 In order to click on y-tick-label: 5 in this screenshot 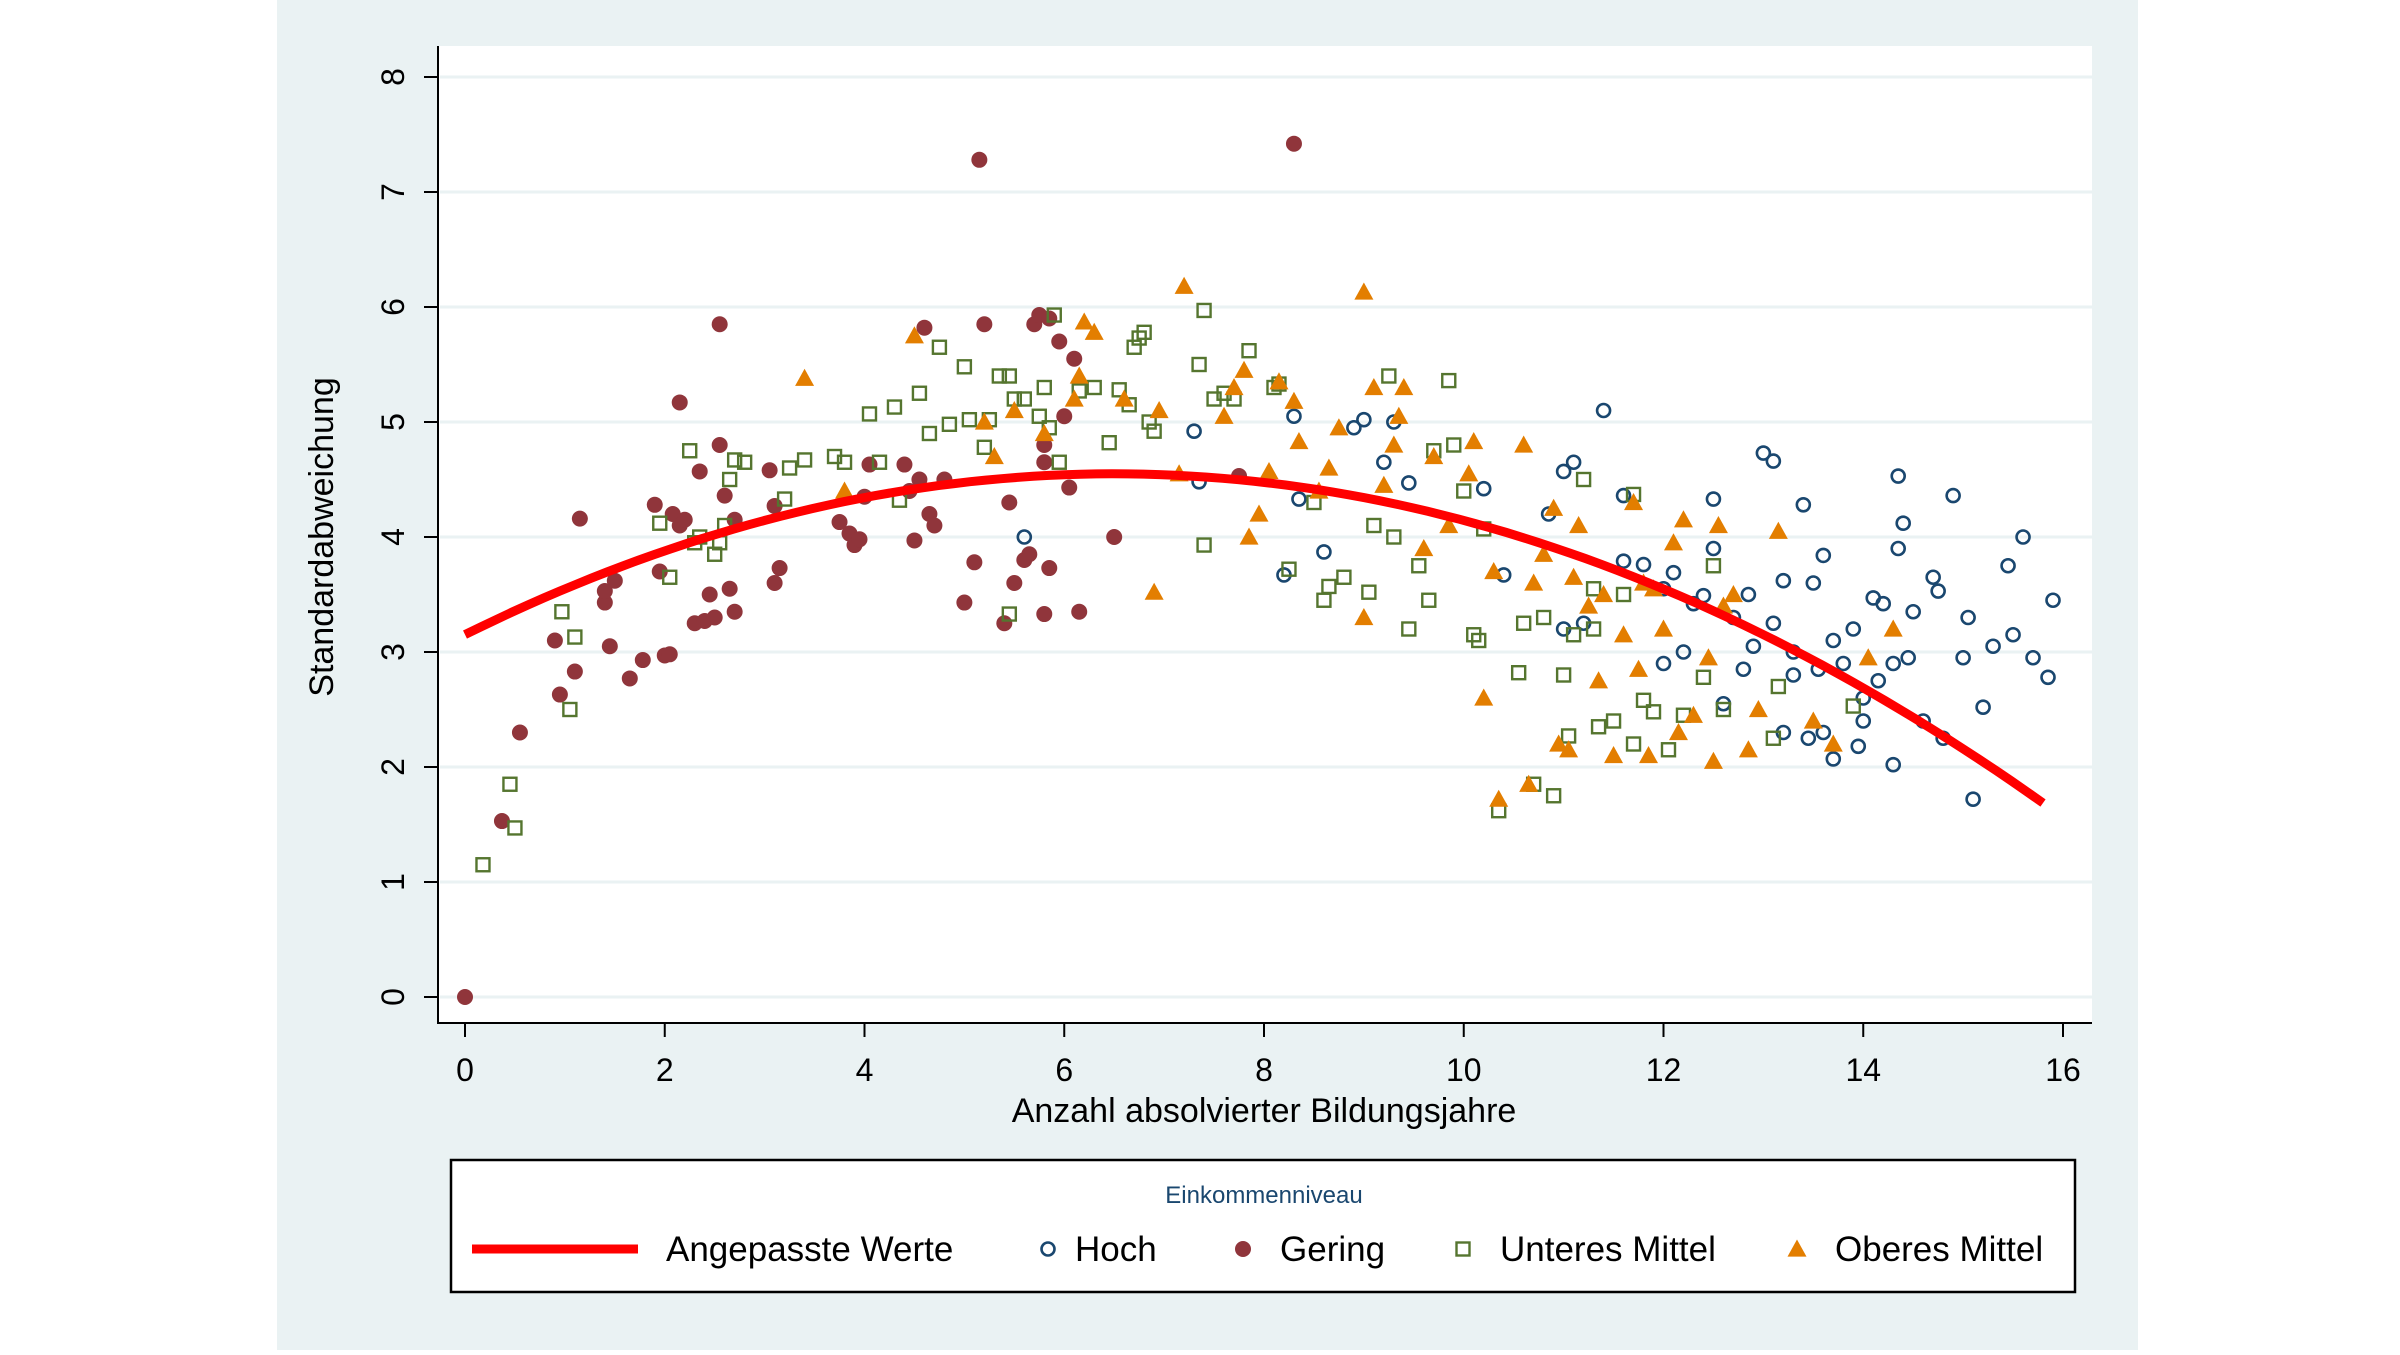, I will do `click(393, 422)`.